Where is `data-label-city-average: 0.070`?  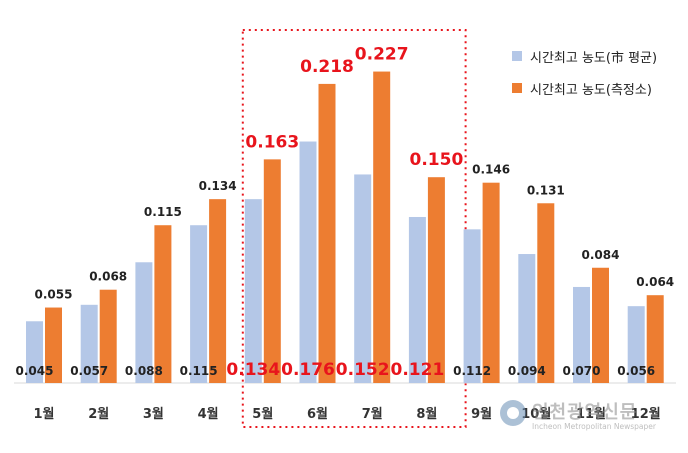
data-label-city-average: 0.070 is located at coordinates (582, 371).